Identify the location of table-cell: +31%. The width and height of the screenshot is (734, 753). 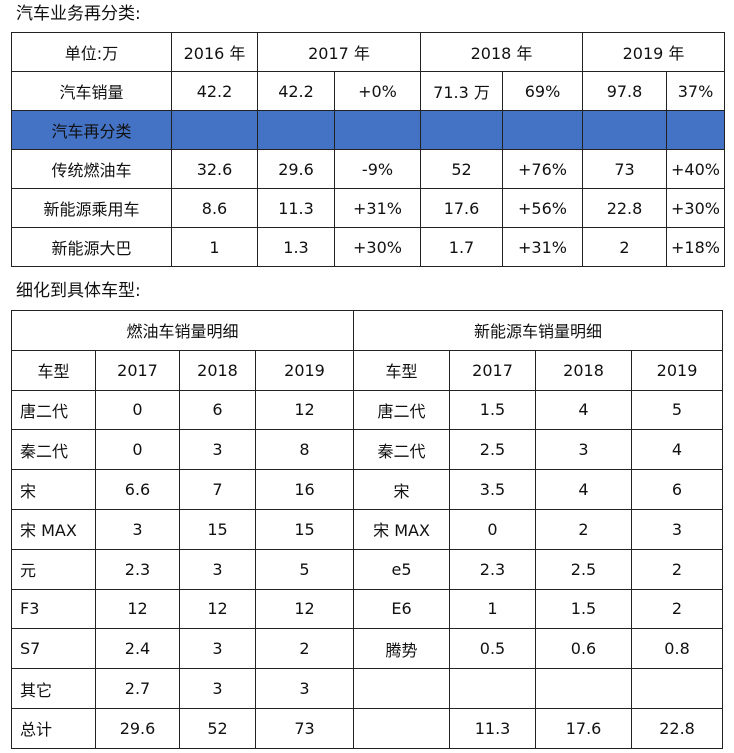
(542, 247).